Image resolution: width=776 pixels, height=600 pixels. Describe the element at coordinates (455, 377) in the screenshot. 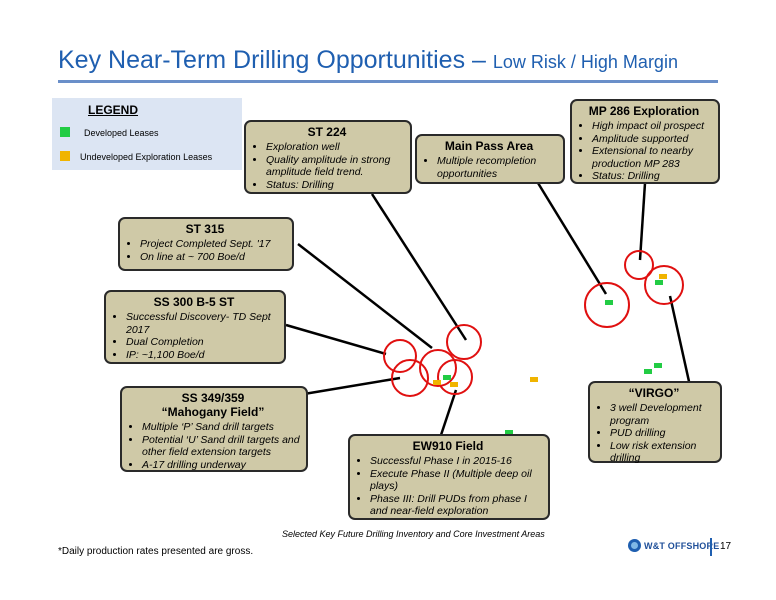

I see `circle-ew910` at that location.